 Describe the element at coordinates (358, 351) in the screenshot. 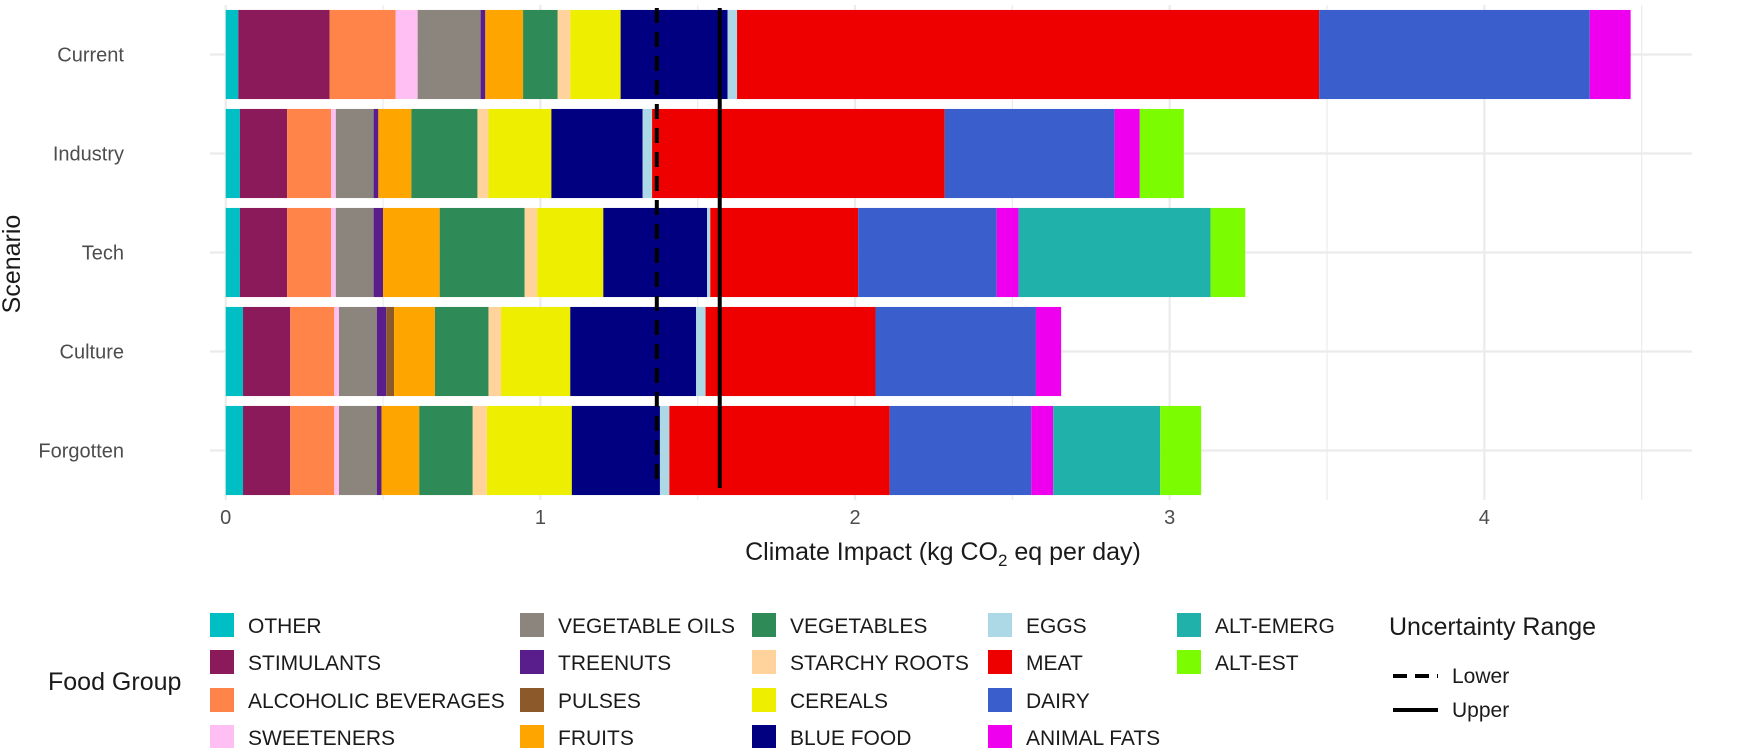

I see `bar-segment-culture-vegetable-oils` at that location.